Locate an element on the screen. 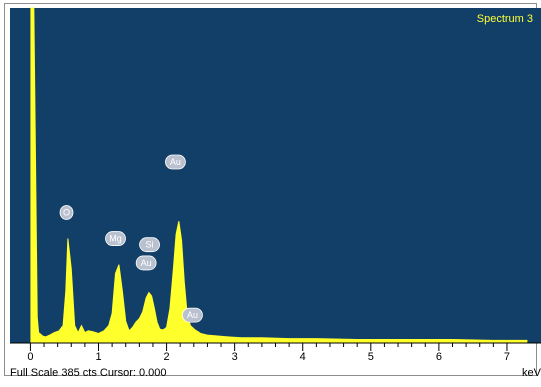  x-tick-label-3: 3 is located at coordinates (235, 357).